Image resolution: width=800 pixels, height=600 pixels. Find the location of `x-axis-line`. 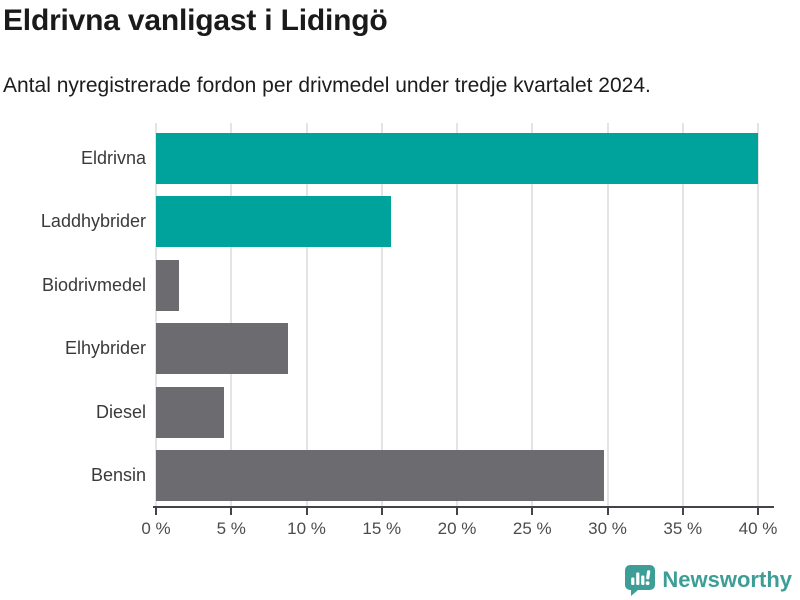

x-axis-line is located at coordinates (463, 507).